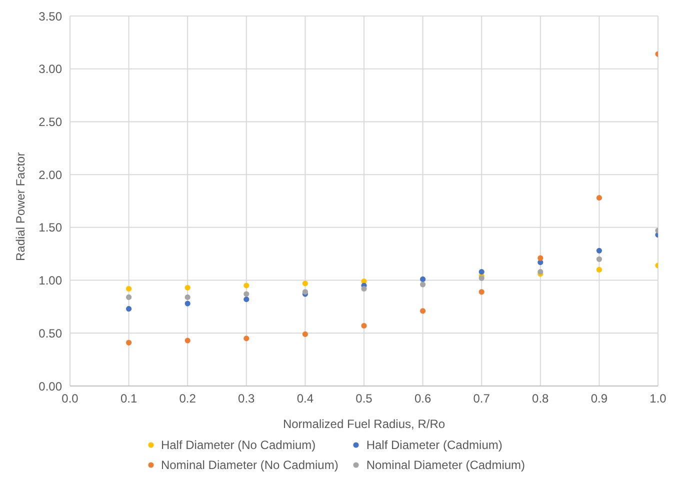 The height and width of the screenshot is (484, 685). Describe the element at coordinates (364, 399) in the screenshot. I see `x-tick-label: 0.5` at that location.